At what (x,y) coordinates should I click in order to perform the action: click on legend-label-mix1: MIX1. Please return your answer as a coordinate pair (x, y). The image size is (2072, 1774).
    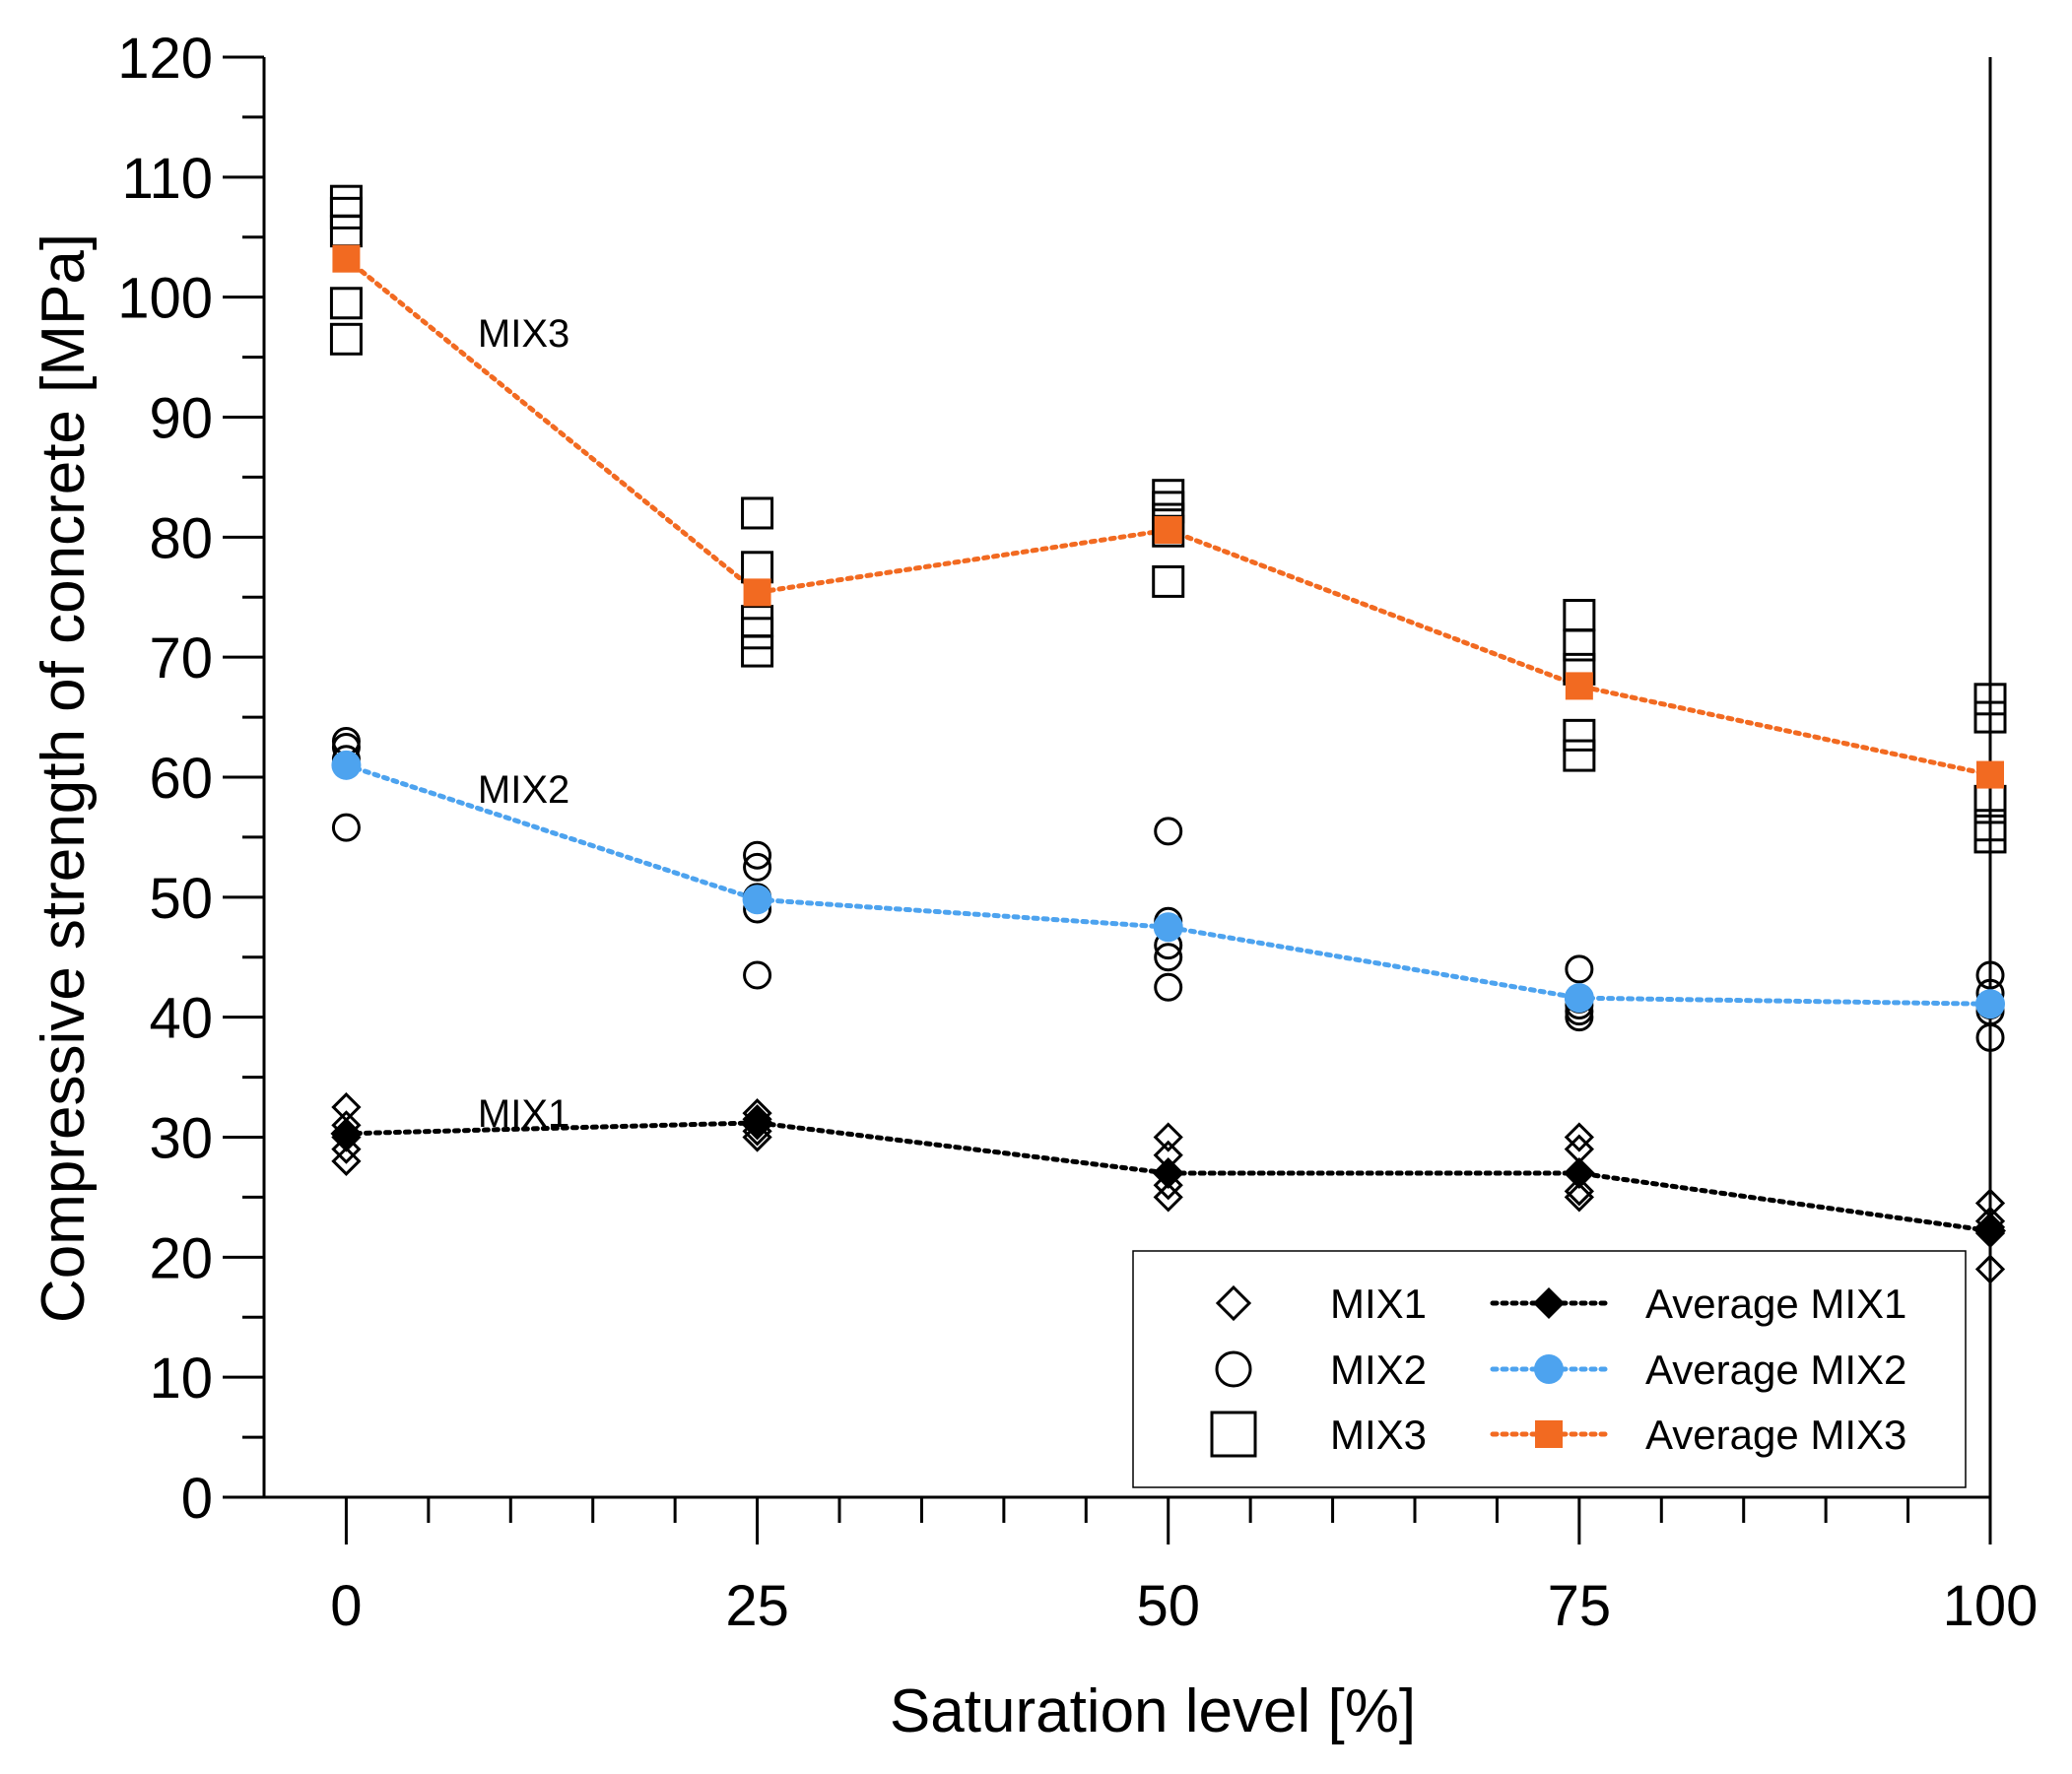
    Looking at the image, I should click on (1379, 1304).